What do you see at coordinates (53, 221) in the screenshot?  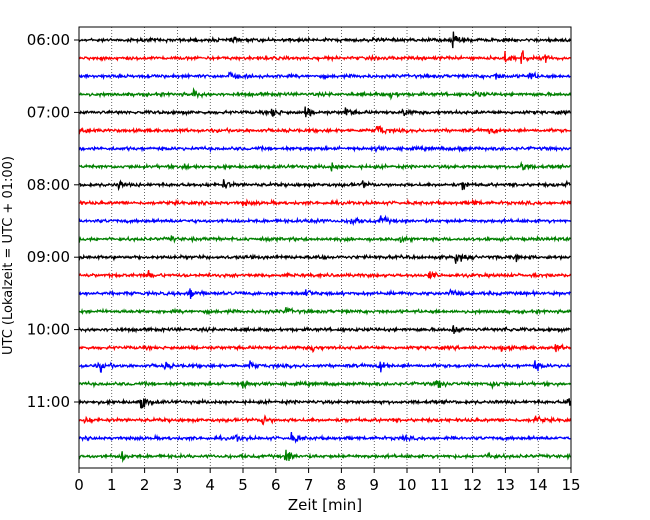 I see `y-axis-ticks: 06:00 07:00 08:00 09:00 10:00 11:00` at bounding box center [53, 221].